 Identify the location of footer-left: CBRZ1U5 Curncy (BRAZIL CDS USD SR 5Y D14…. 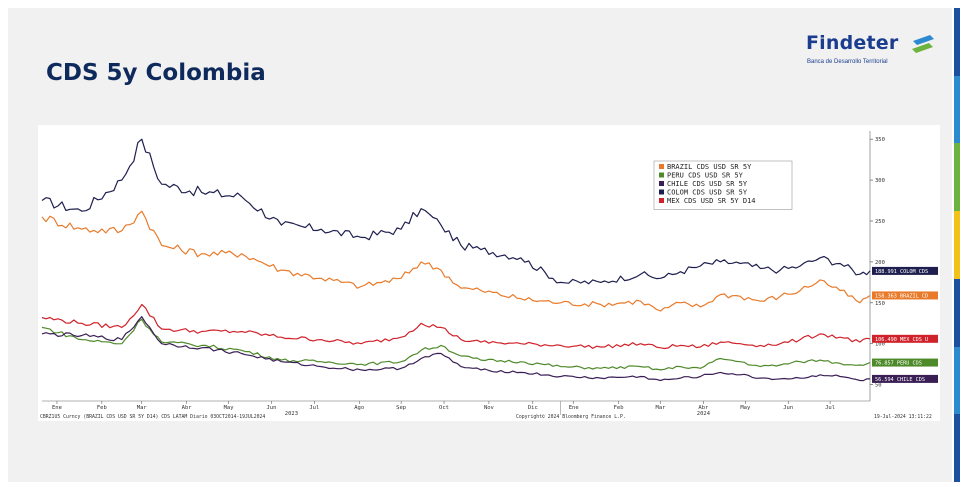
(152, 417).